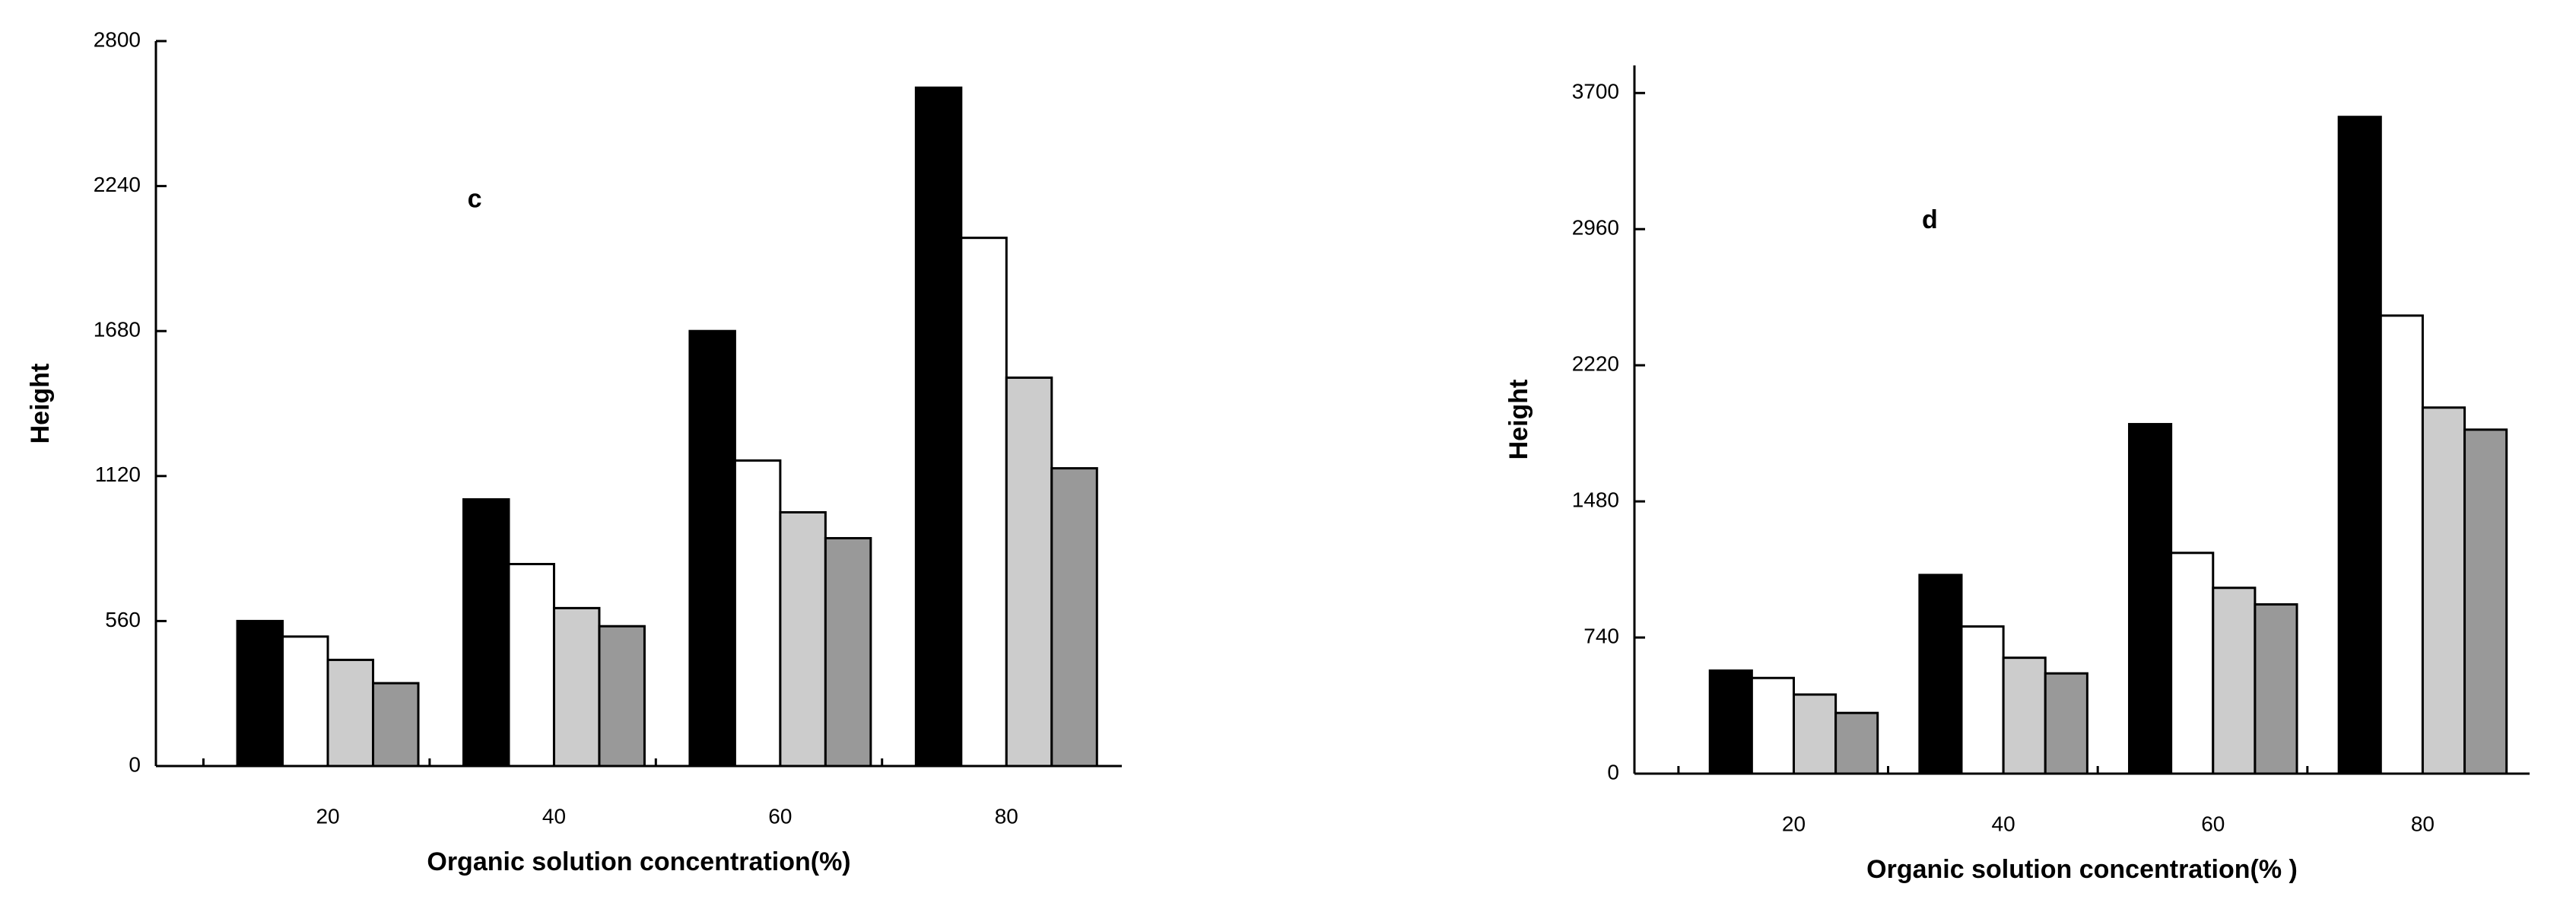 The width and height of the screenshot is (2576, 906). Describe the element at coordinates (118, 474) in the screenshot. I see `y-tick-label: 1120` at that location.